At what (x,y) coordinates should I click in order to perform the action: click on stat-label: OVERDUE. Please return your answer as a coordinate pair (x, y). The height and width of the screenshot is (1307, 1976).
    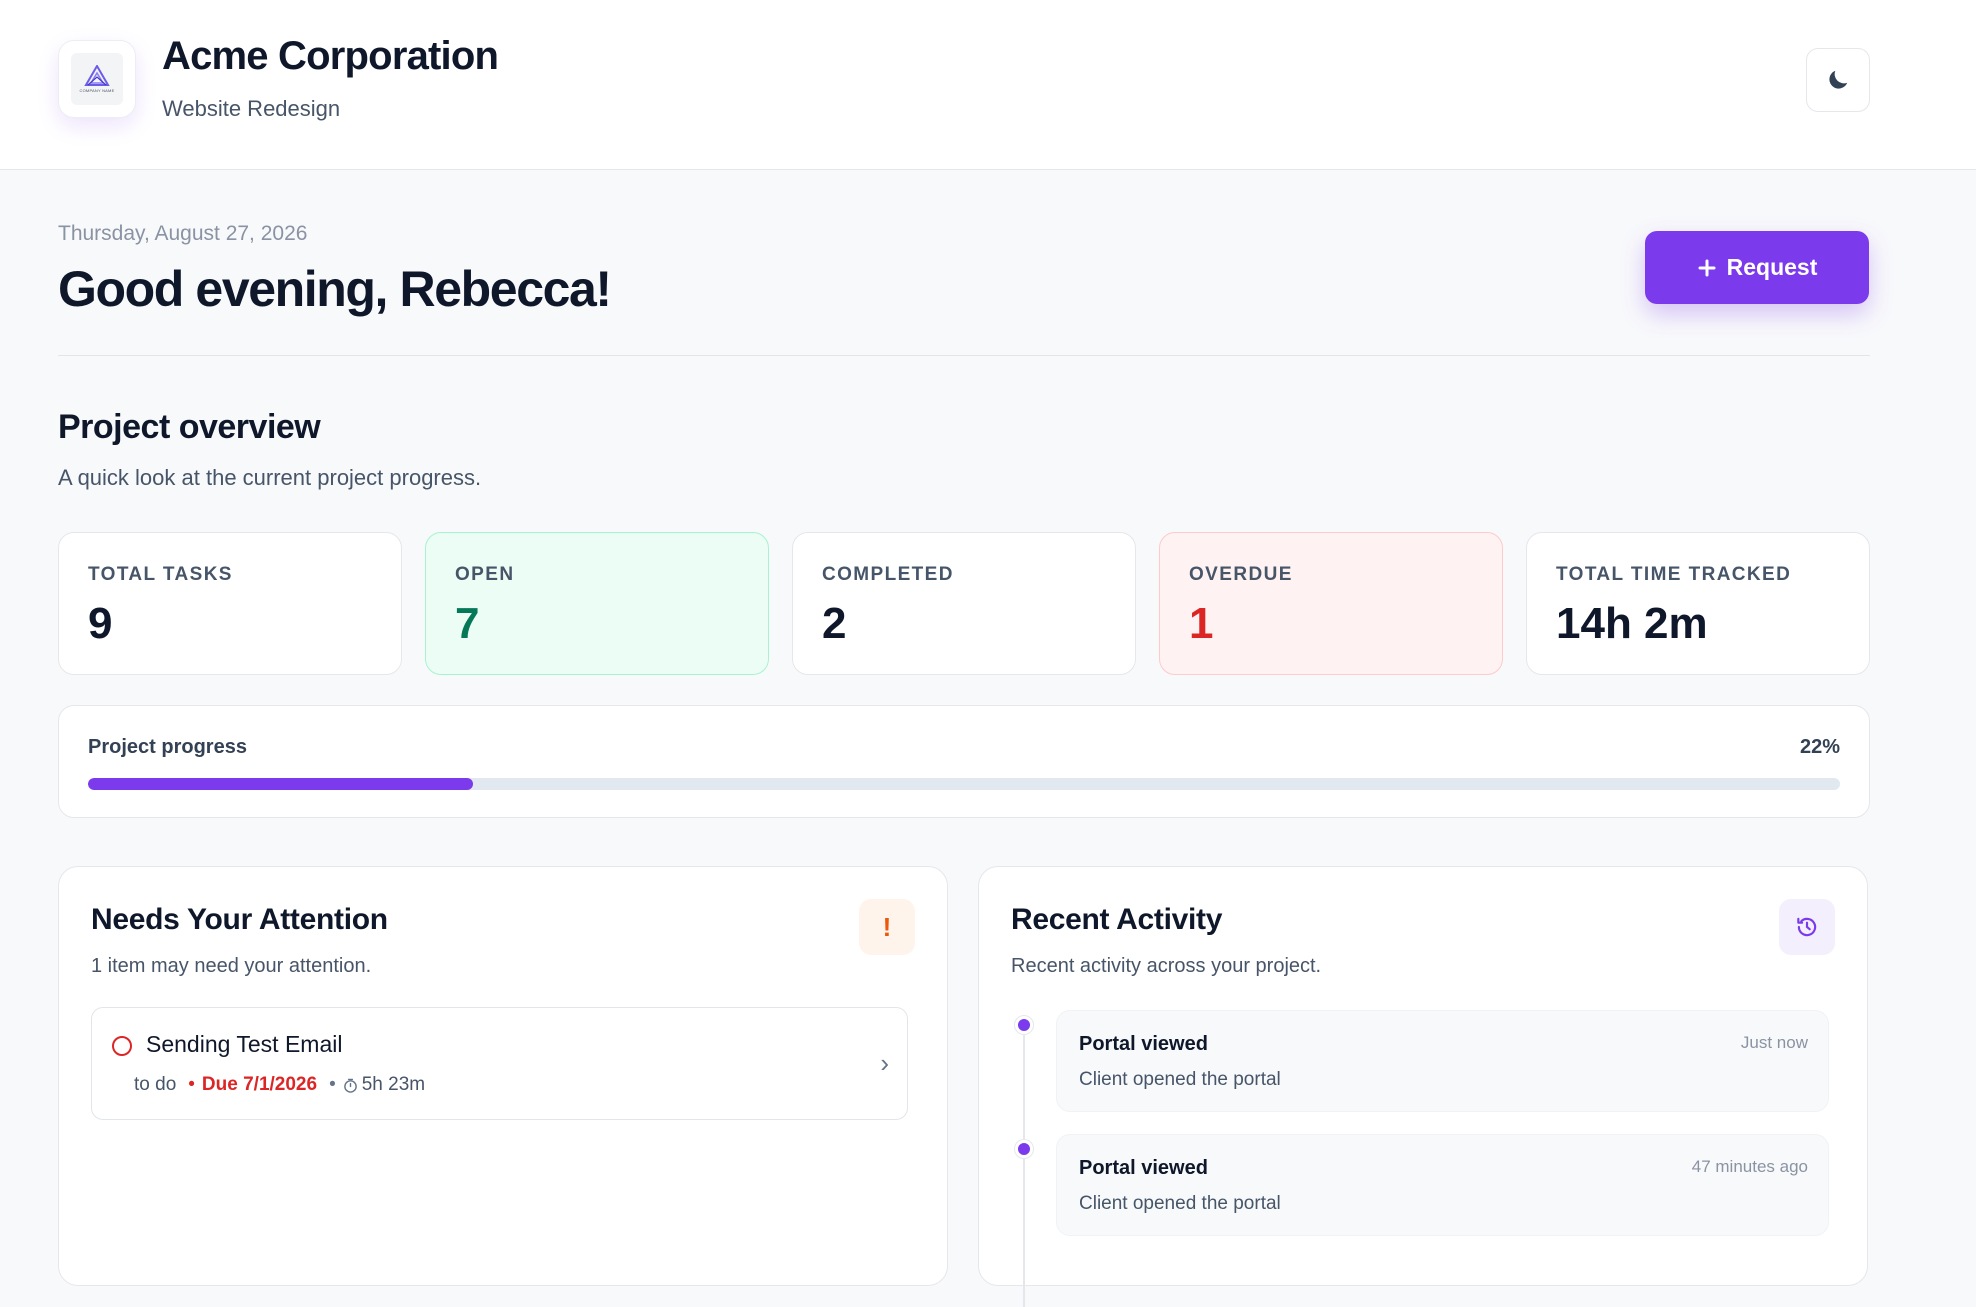
    Looking at the image, I should click on (1241, 574).